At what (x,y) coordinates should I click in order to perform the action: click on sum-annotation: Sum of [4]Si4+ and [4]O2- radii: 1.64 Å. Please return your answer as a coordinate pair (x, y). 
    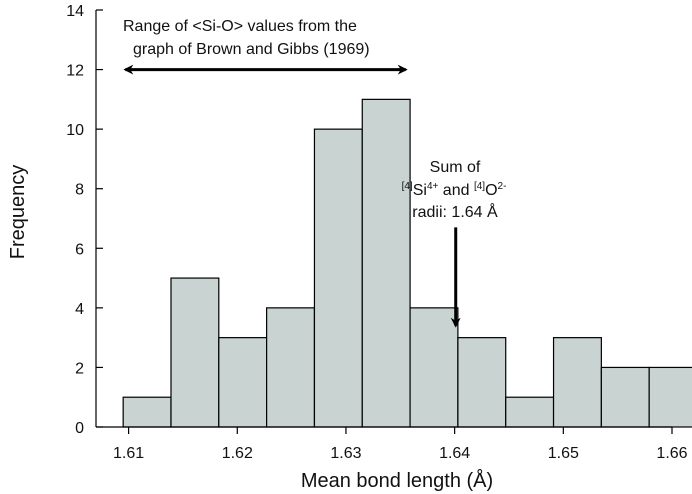
    Looking at the image, I should click on (454, 243).